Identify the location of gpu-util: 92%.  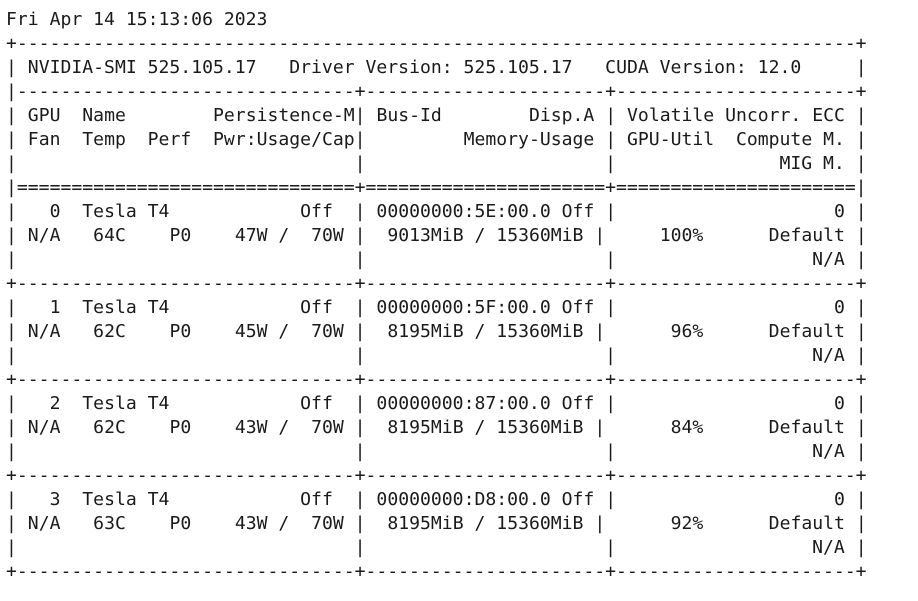
(654, 523).